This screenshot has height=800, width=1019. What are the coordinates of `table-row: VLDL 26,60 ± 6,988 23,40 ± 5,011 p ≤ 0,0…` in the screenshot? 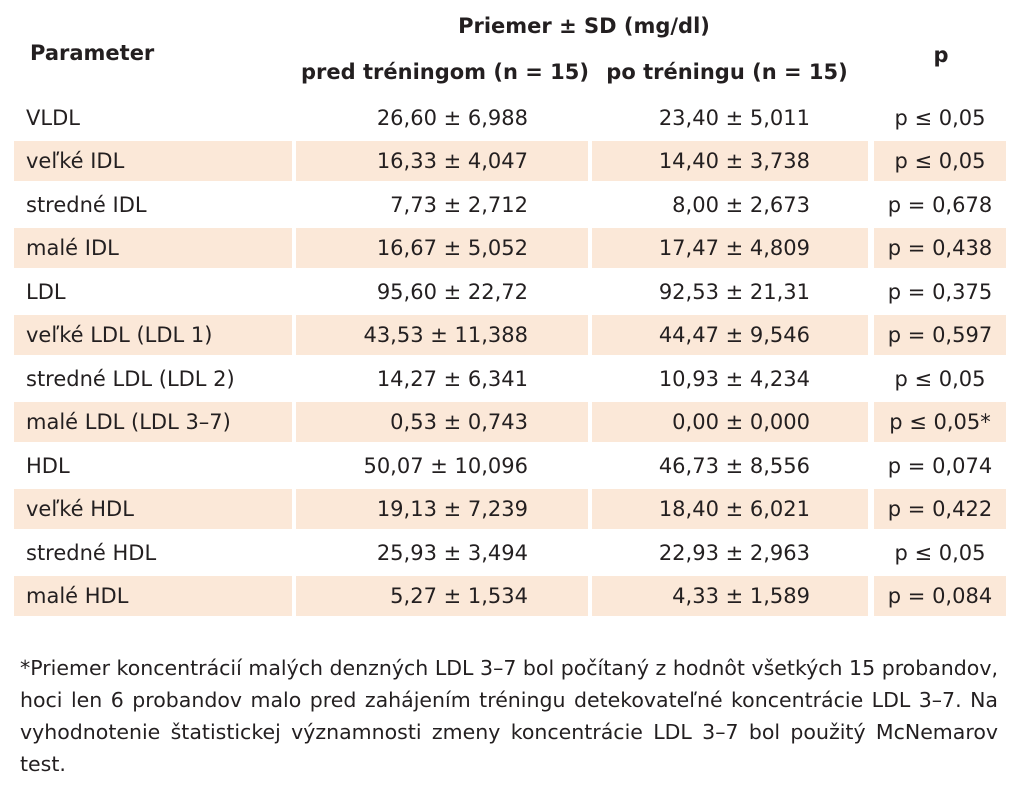 It's located at (510, 118).